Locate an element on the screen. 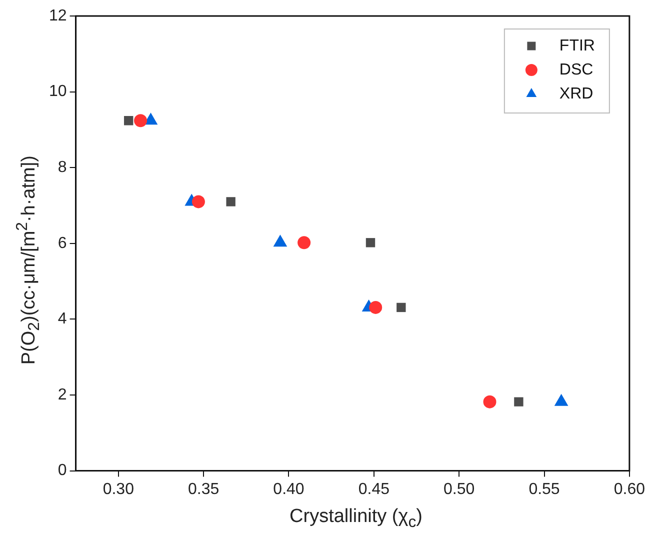 This screenshot has height=538, width=648. legend-label: FTIR is located at coordinates (577, 45).